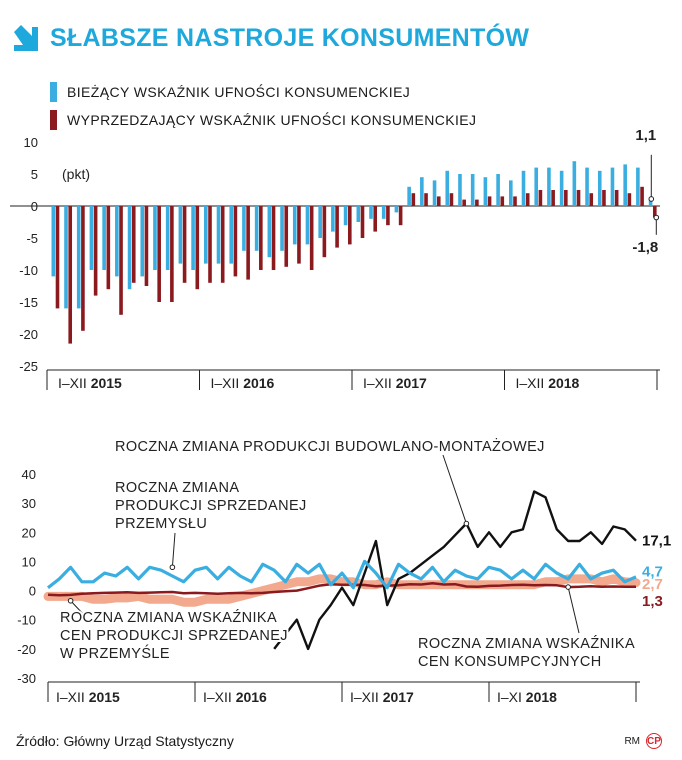  What do you see at coordinates (32, 238) in the screenshot?
I see `y-tick-label: -5` at bounding box center [32, 238].